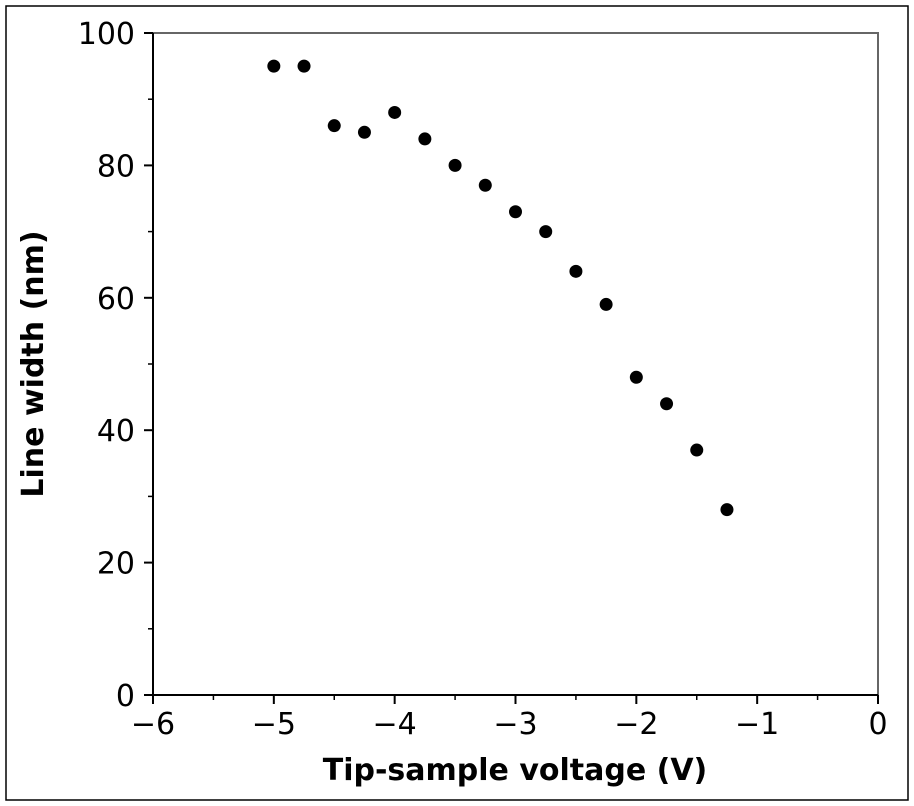 Image resolution: width=914 pixels, height=806 pixels. Describe the element at coordinates (274, 724) in the screenshot. I see `x-tick-label: −5` at that location.